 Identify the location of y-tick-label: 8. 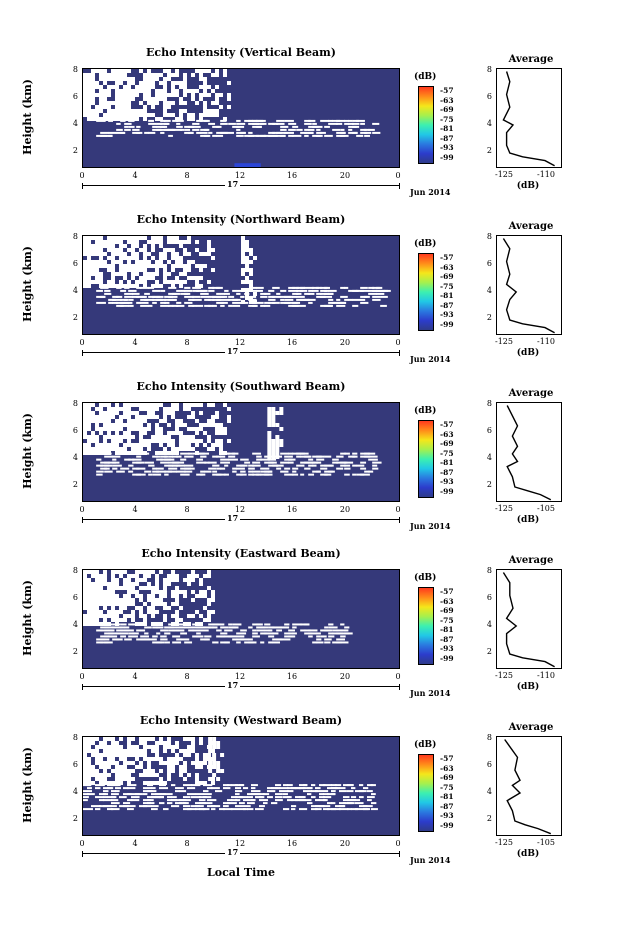
(75, 403).